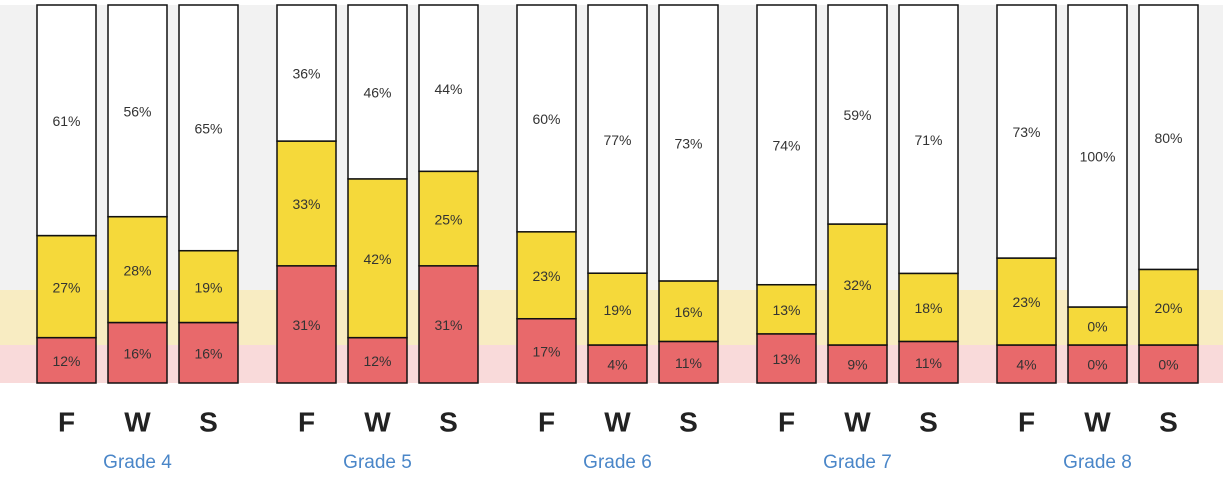  I want to click on value-label: 33%, so click(306, 204).